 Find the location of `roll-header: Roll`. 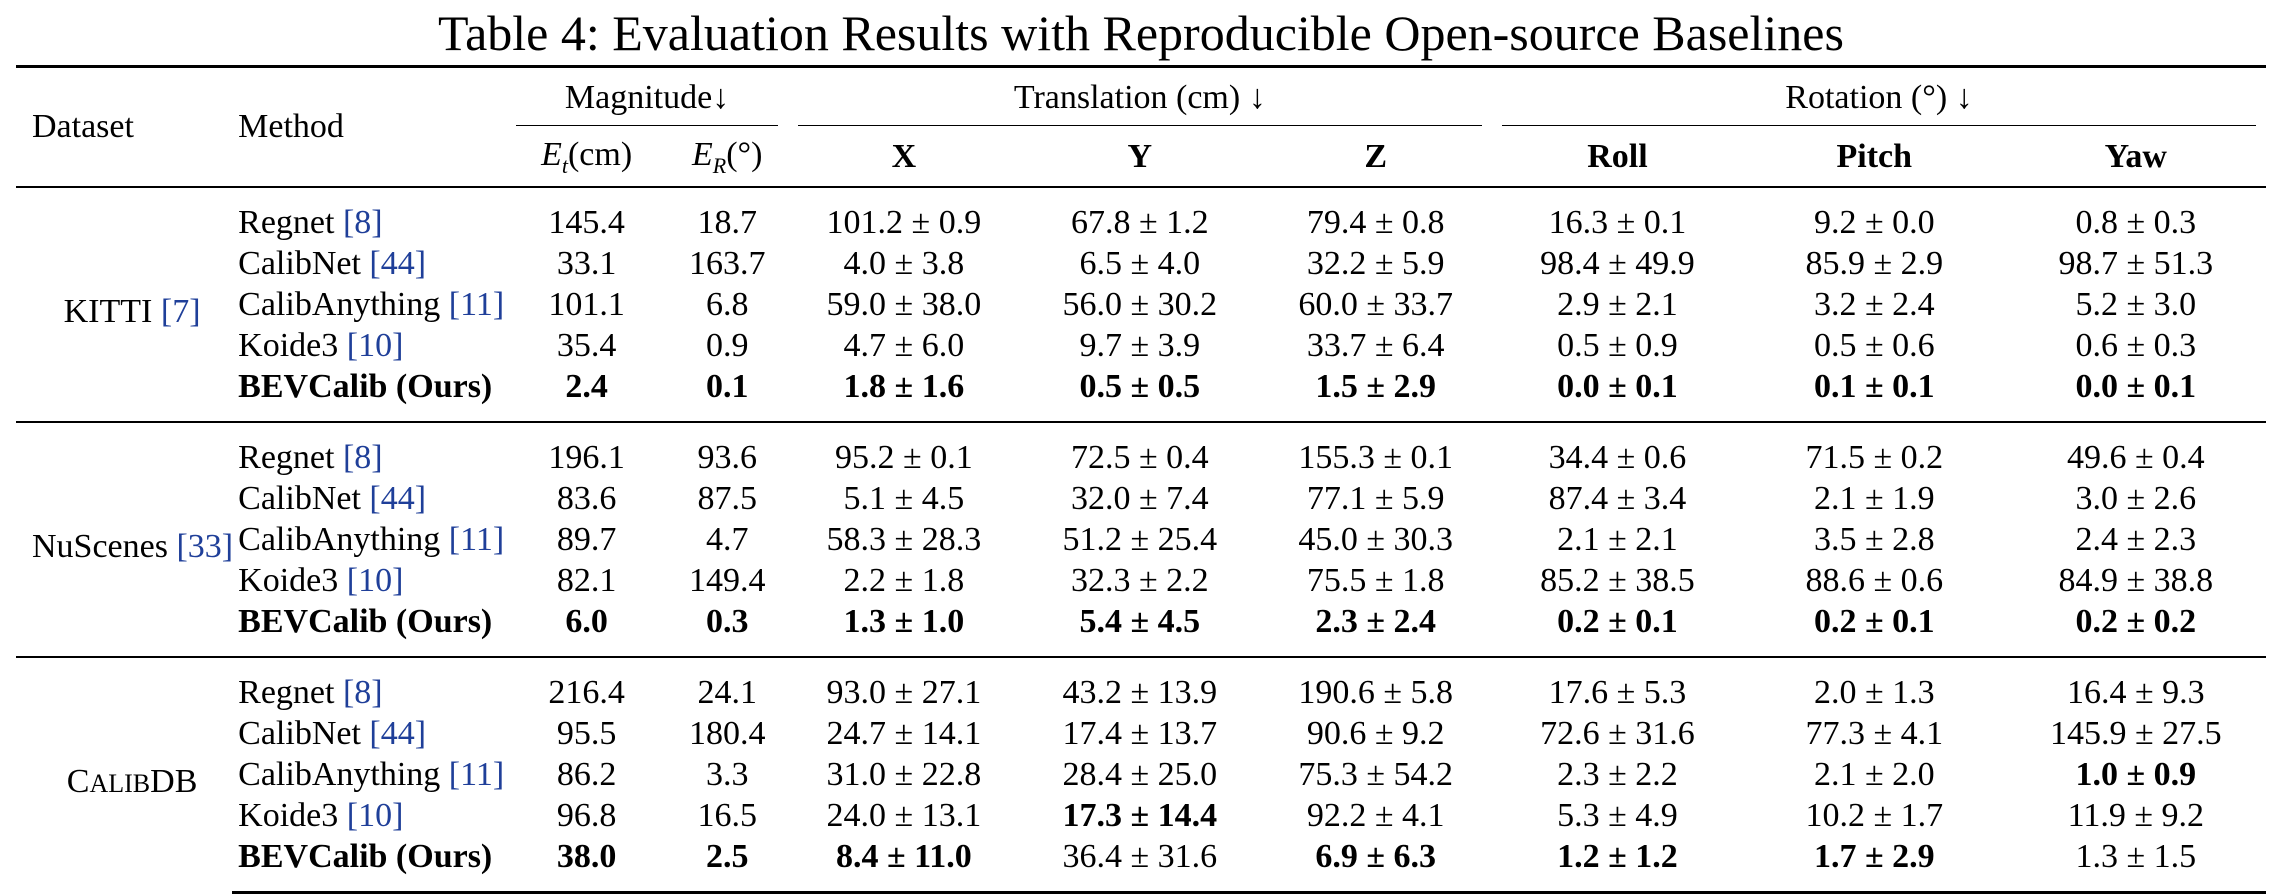

roll-header: Roll is located at coordinates (1617, 156).